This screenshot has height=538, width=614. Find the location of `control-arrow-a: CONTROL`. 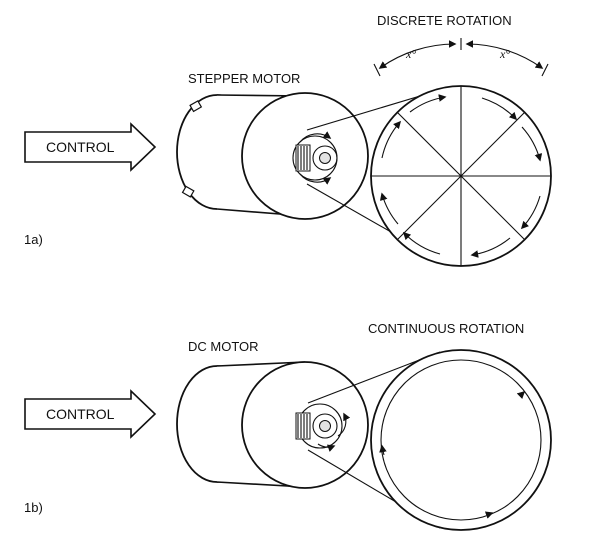

control-arrow-a: CONTROL is located at coordinates (90, 147).